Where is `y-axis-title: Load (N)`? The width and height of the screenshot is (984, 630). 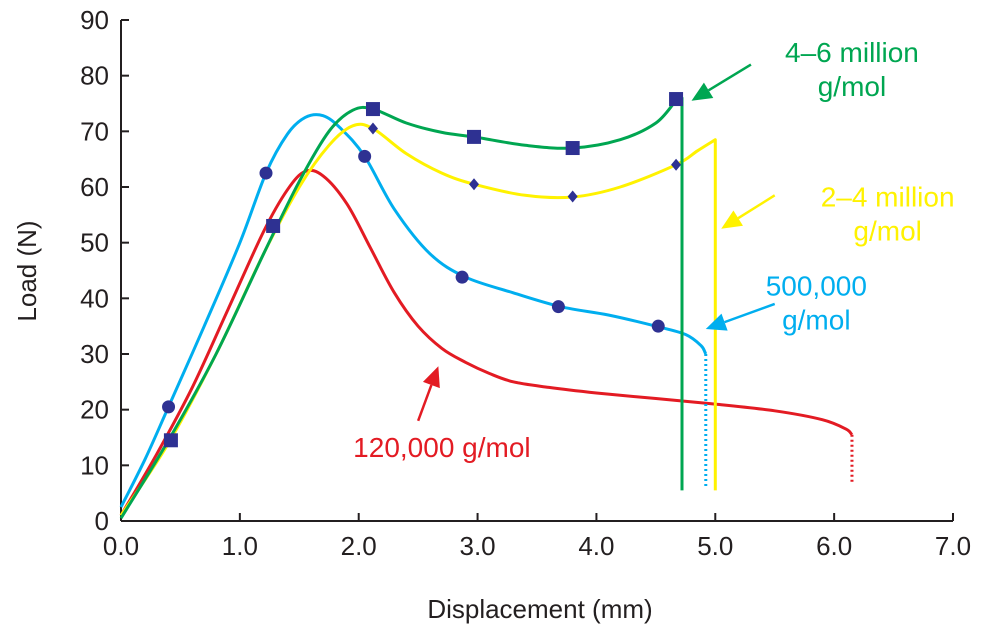 y-axis-title: Load (N) is located at coordinates (27, 270).